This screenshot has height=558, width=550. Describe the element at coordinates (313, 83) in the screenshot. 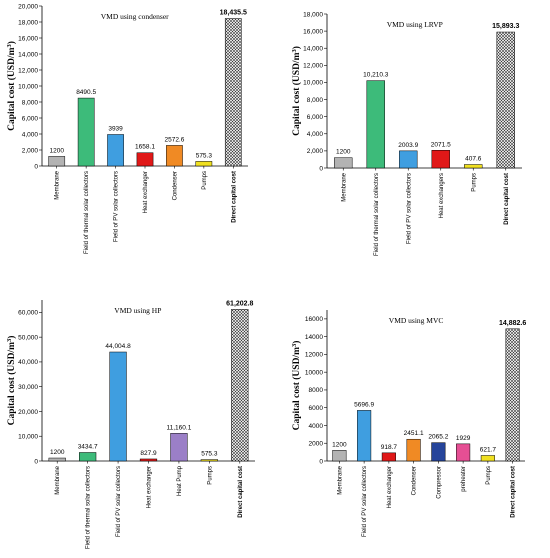

I see `y-tick-label: 10,000` at that location.